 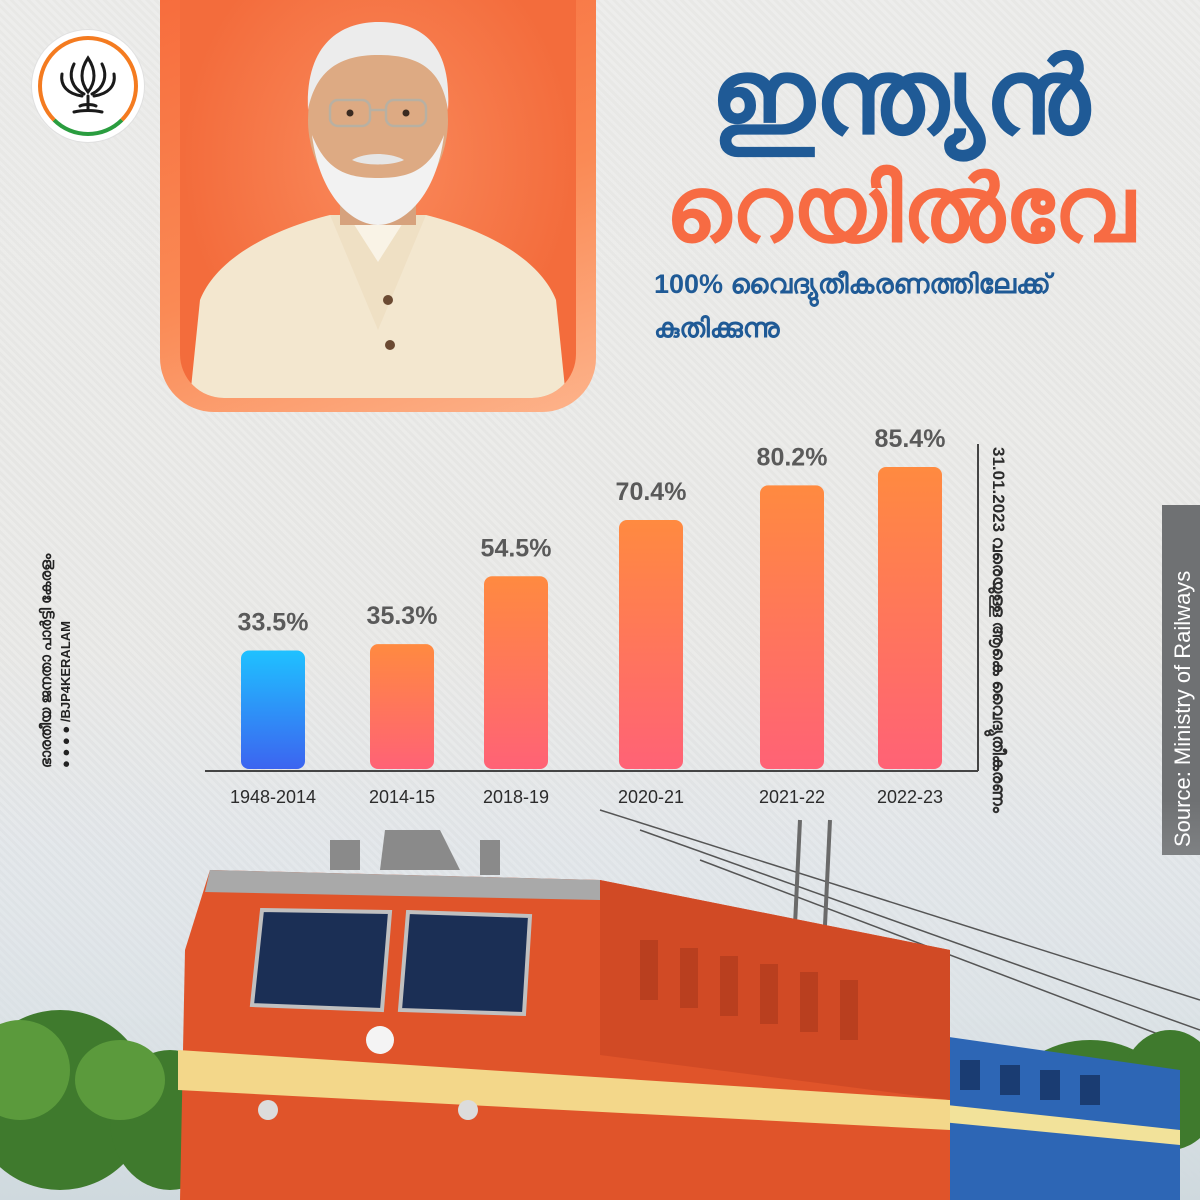 What do you see at coordinates (717, 328) in the screenshot?
I see `subtitle-line-2: കുതിക്കുന്നു` at bounding box center [717, 328].